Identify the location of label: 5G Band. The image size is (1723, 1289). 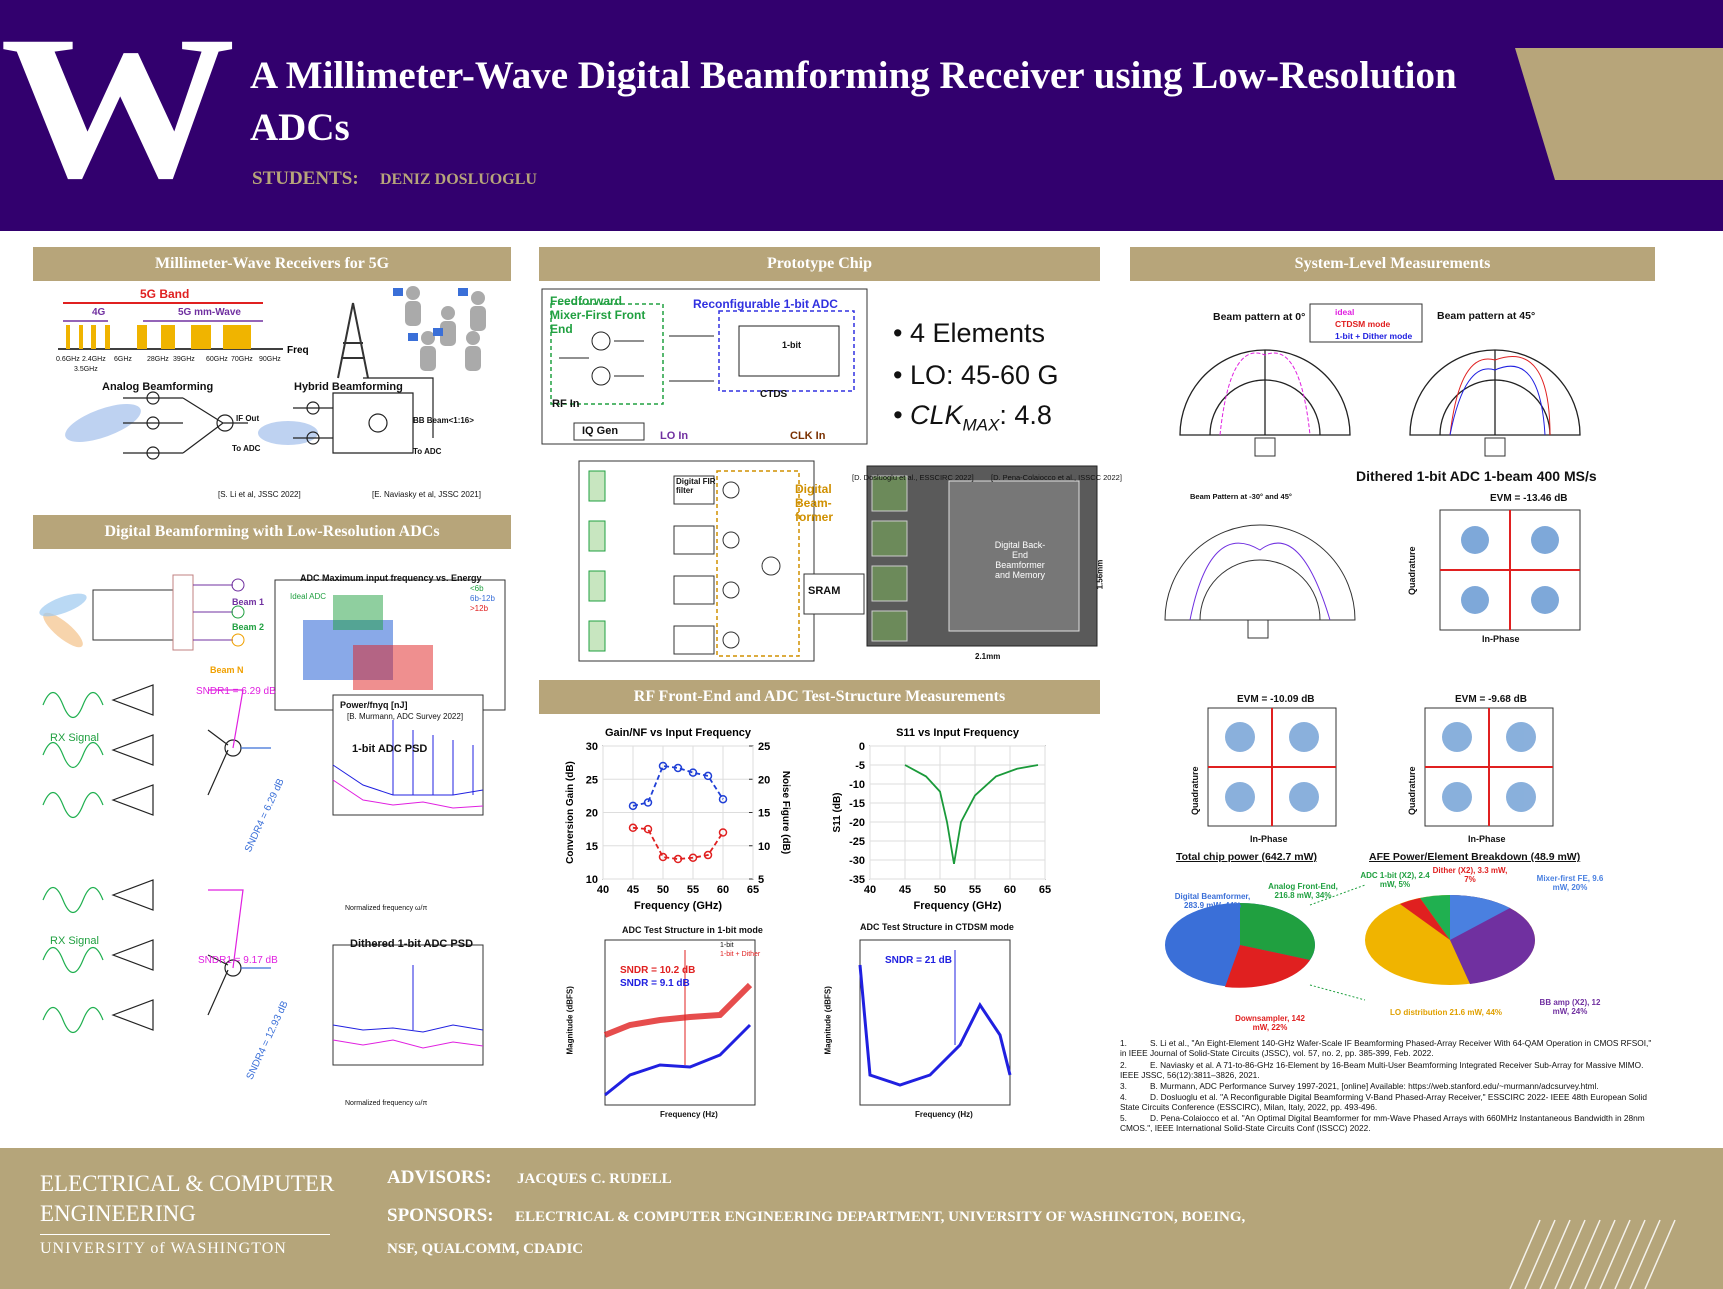
(165, 294).